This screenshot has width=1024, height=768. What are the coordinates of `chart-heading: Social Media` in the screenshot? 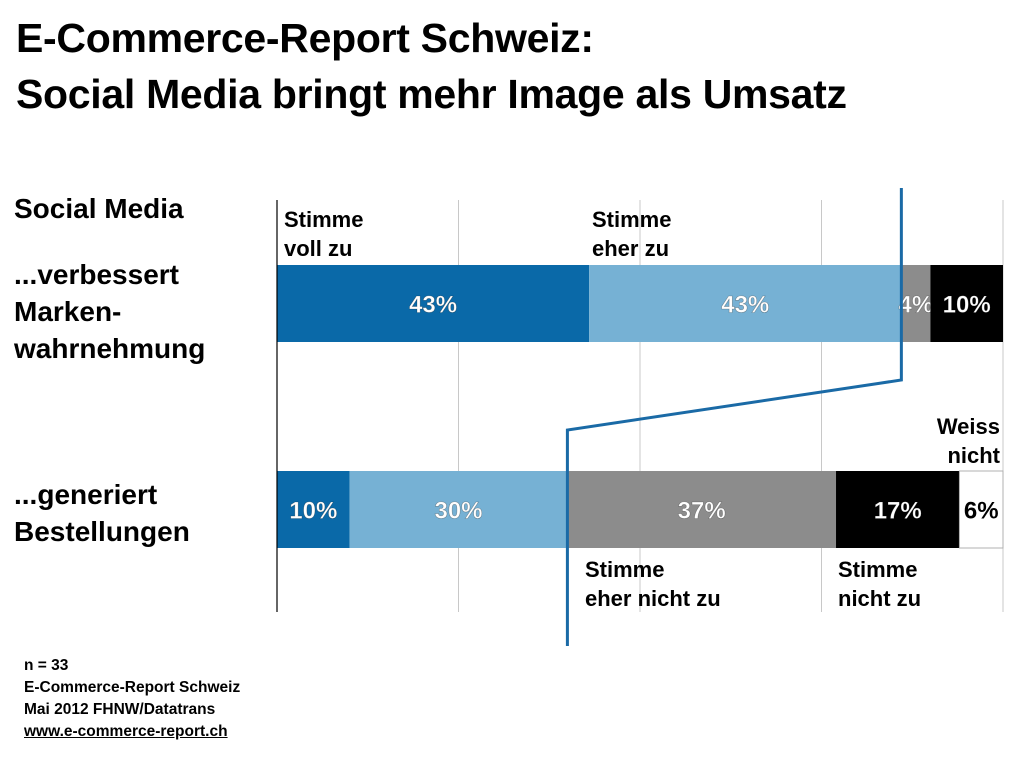 It's located at (99, 208).